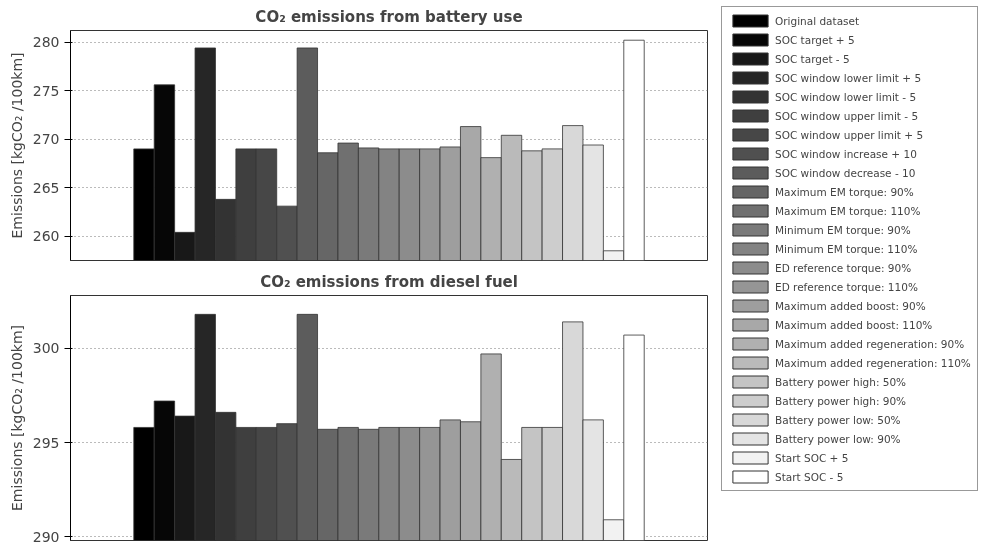  What do you see at coordinates (841, 400) in the screenshot?
I see `legend-label: Battery power high: 90%` at bounding box center [841, 400].